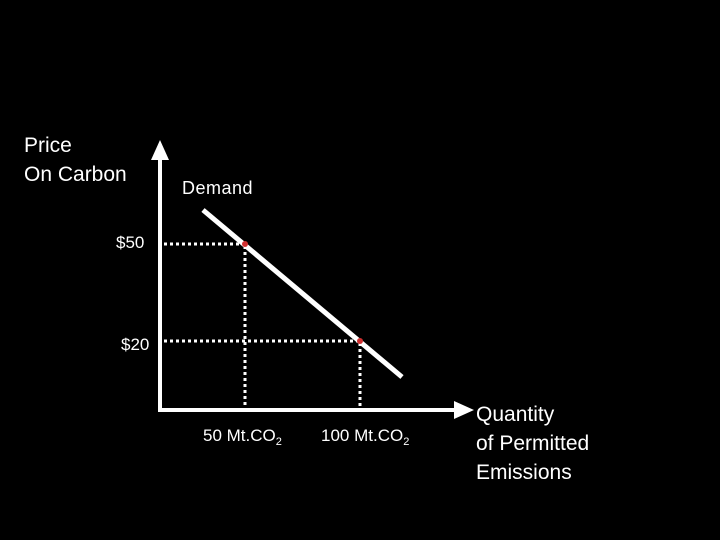  I want to click on x-axis-title-line1: Quantity, so click(515, 414).